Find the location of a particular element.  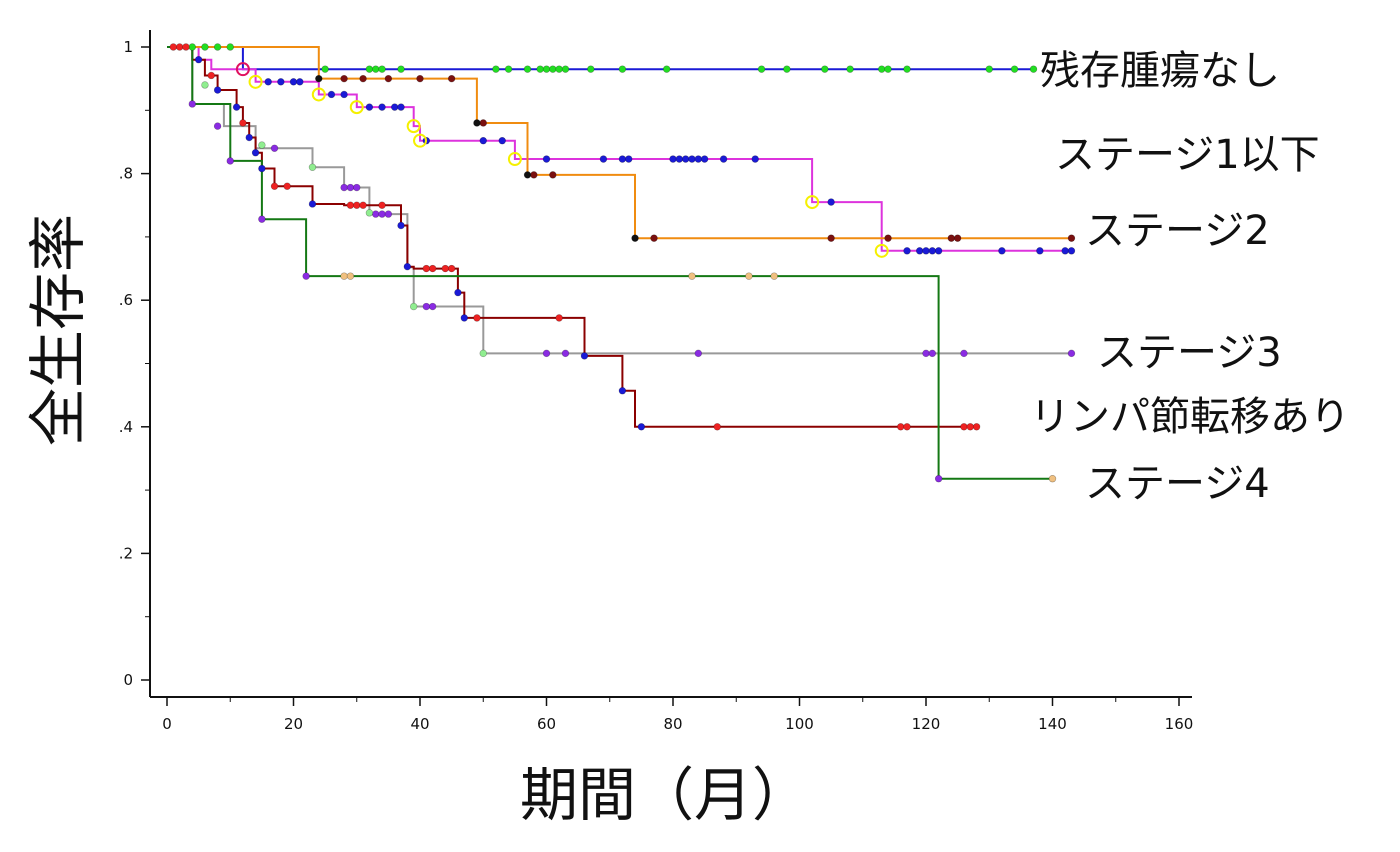

y-tick-label: .8 is located at coordinates (126, 174).